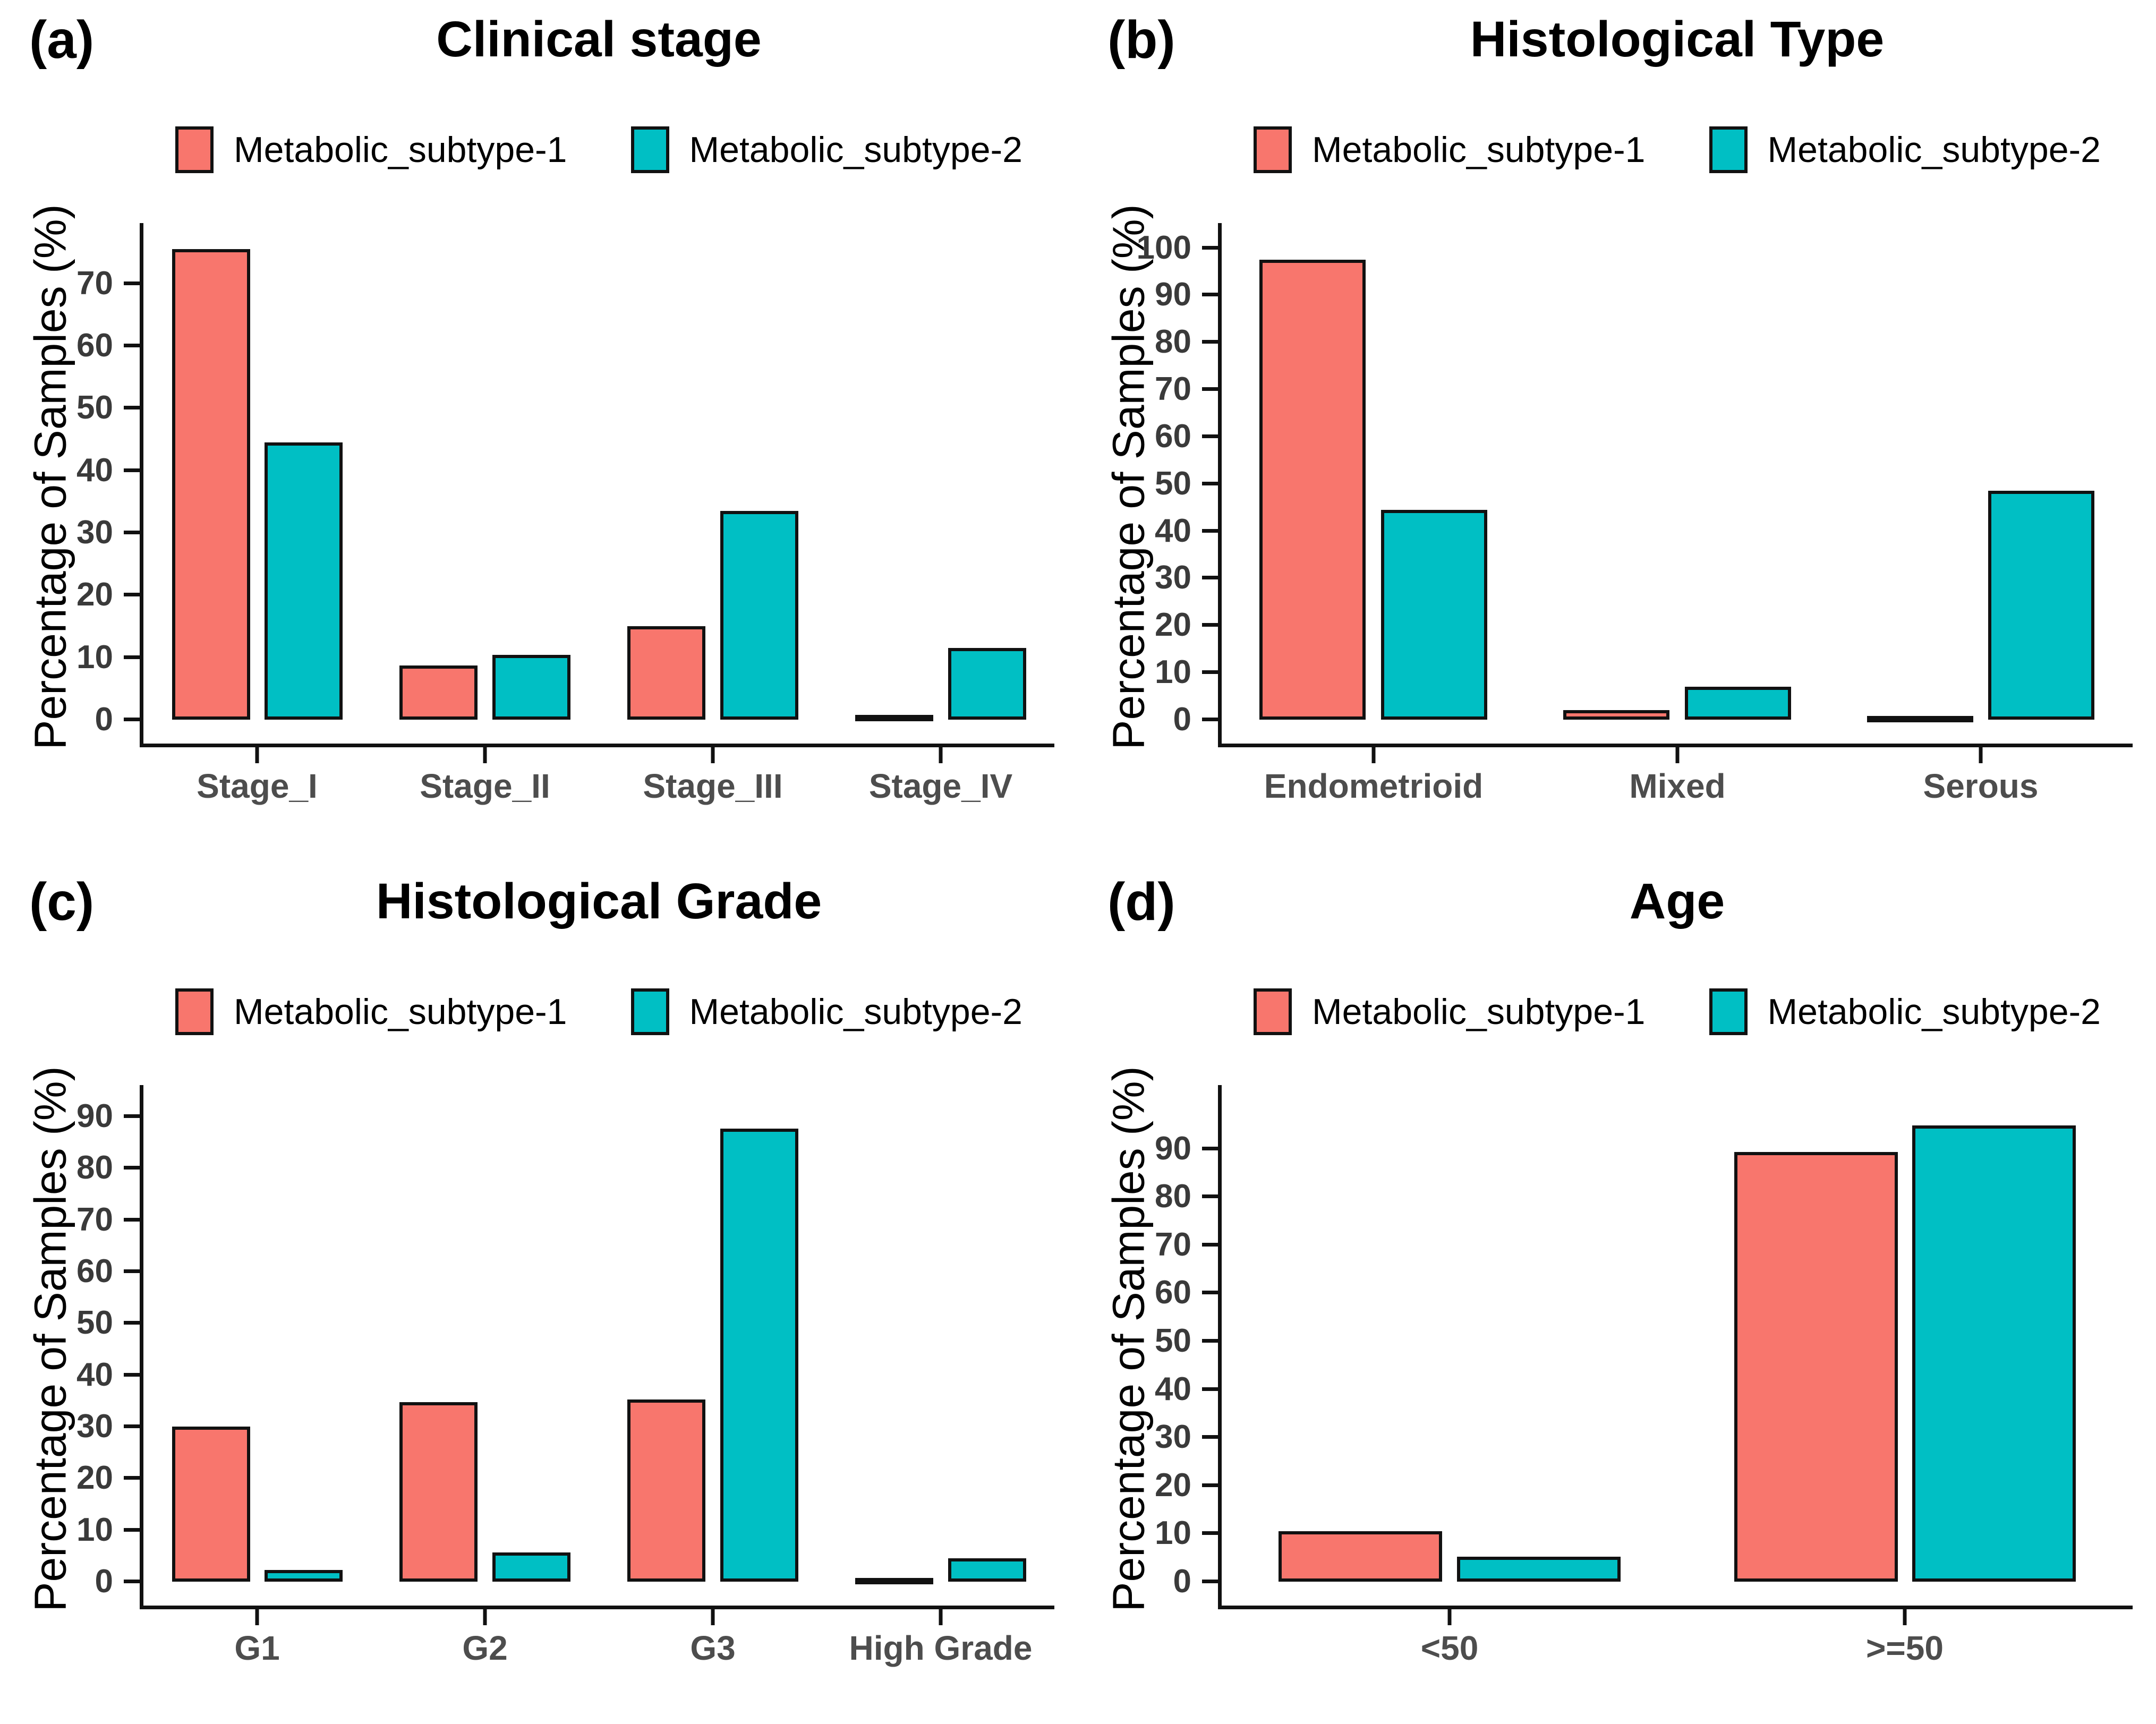 This screenshot has height=1724, width=2156. What do you see at coordinates (713, 786) in the screenshot?
I see `x-category-label: Stage_III` at bounding box center [713, 786].